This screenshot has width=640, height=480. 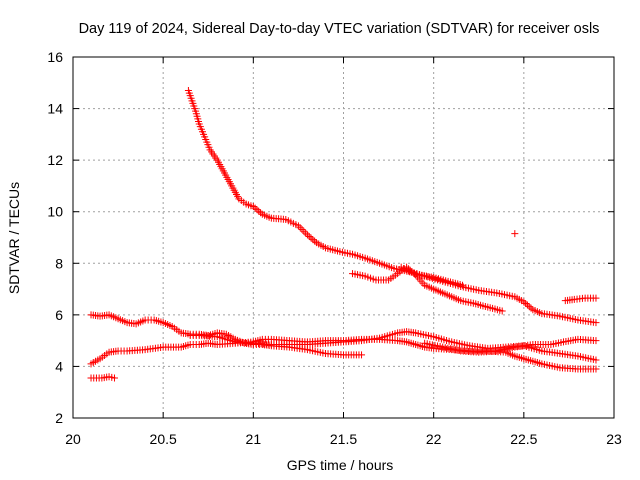 I want to click on y-tick-label: 12, so click(x=55, y=160).